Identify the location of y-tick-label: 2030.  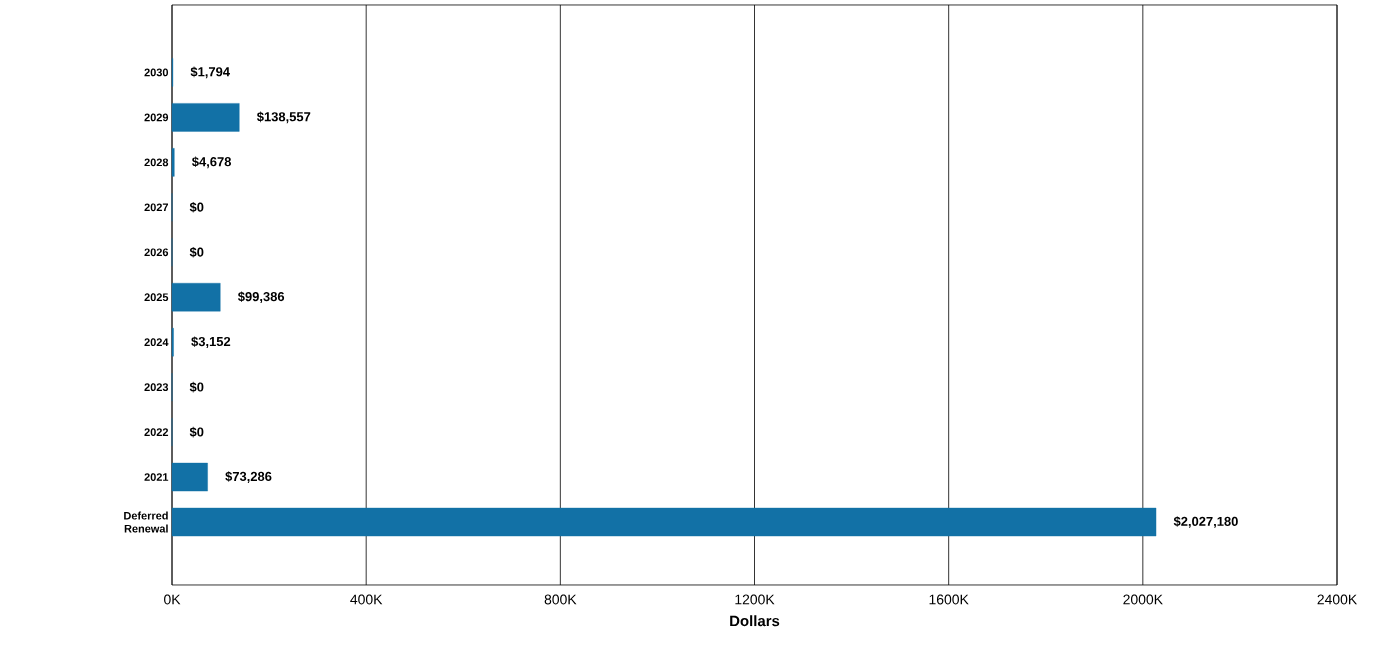
(156, 72).